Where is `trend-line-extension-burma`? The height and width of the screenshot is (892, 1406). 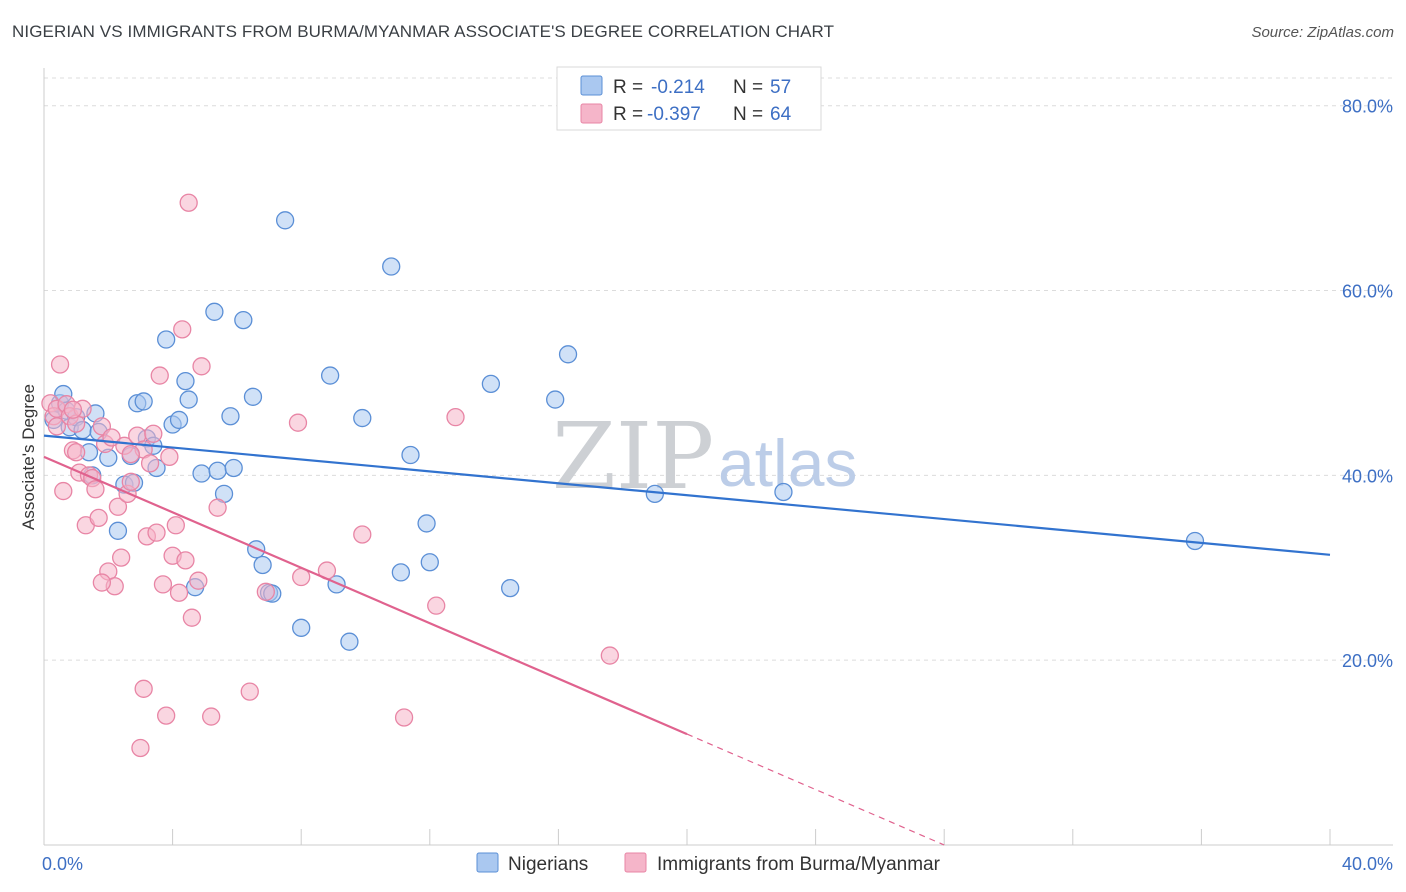 trend-line-extension-burma is located at coordinates (815, 789).